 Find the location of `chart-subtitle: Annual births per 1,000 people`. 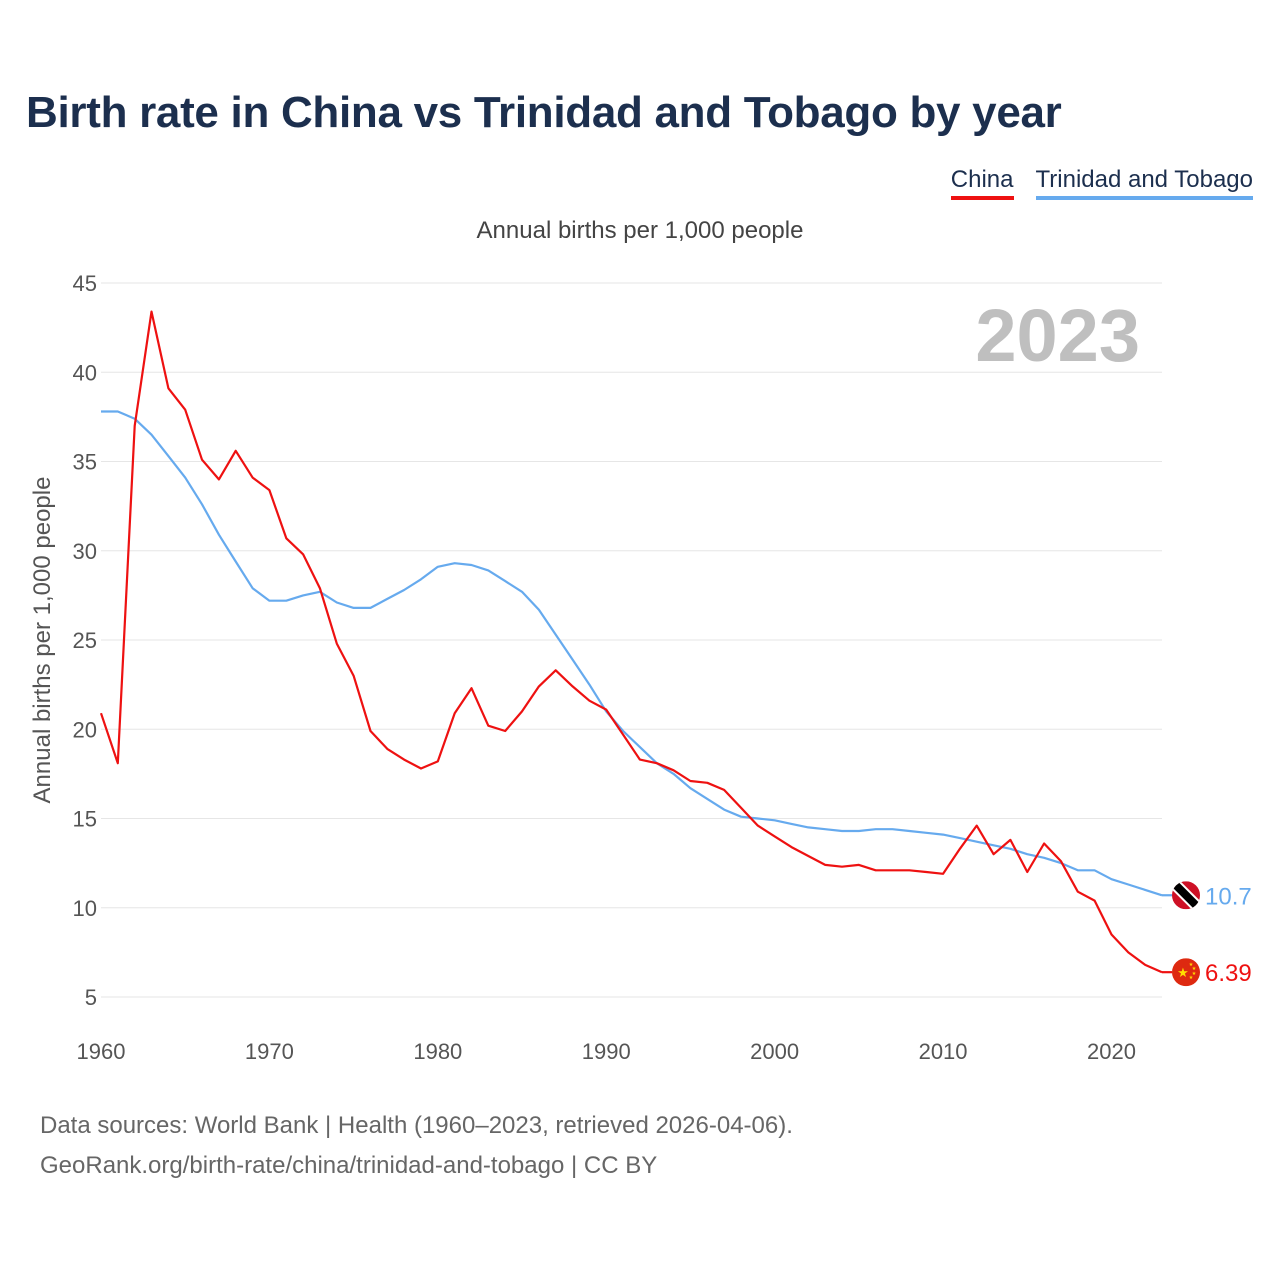

chart-subtitle: Annual births per 1,000 people is located at coordinates (640, 230).